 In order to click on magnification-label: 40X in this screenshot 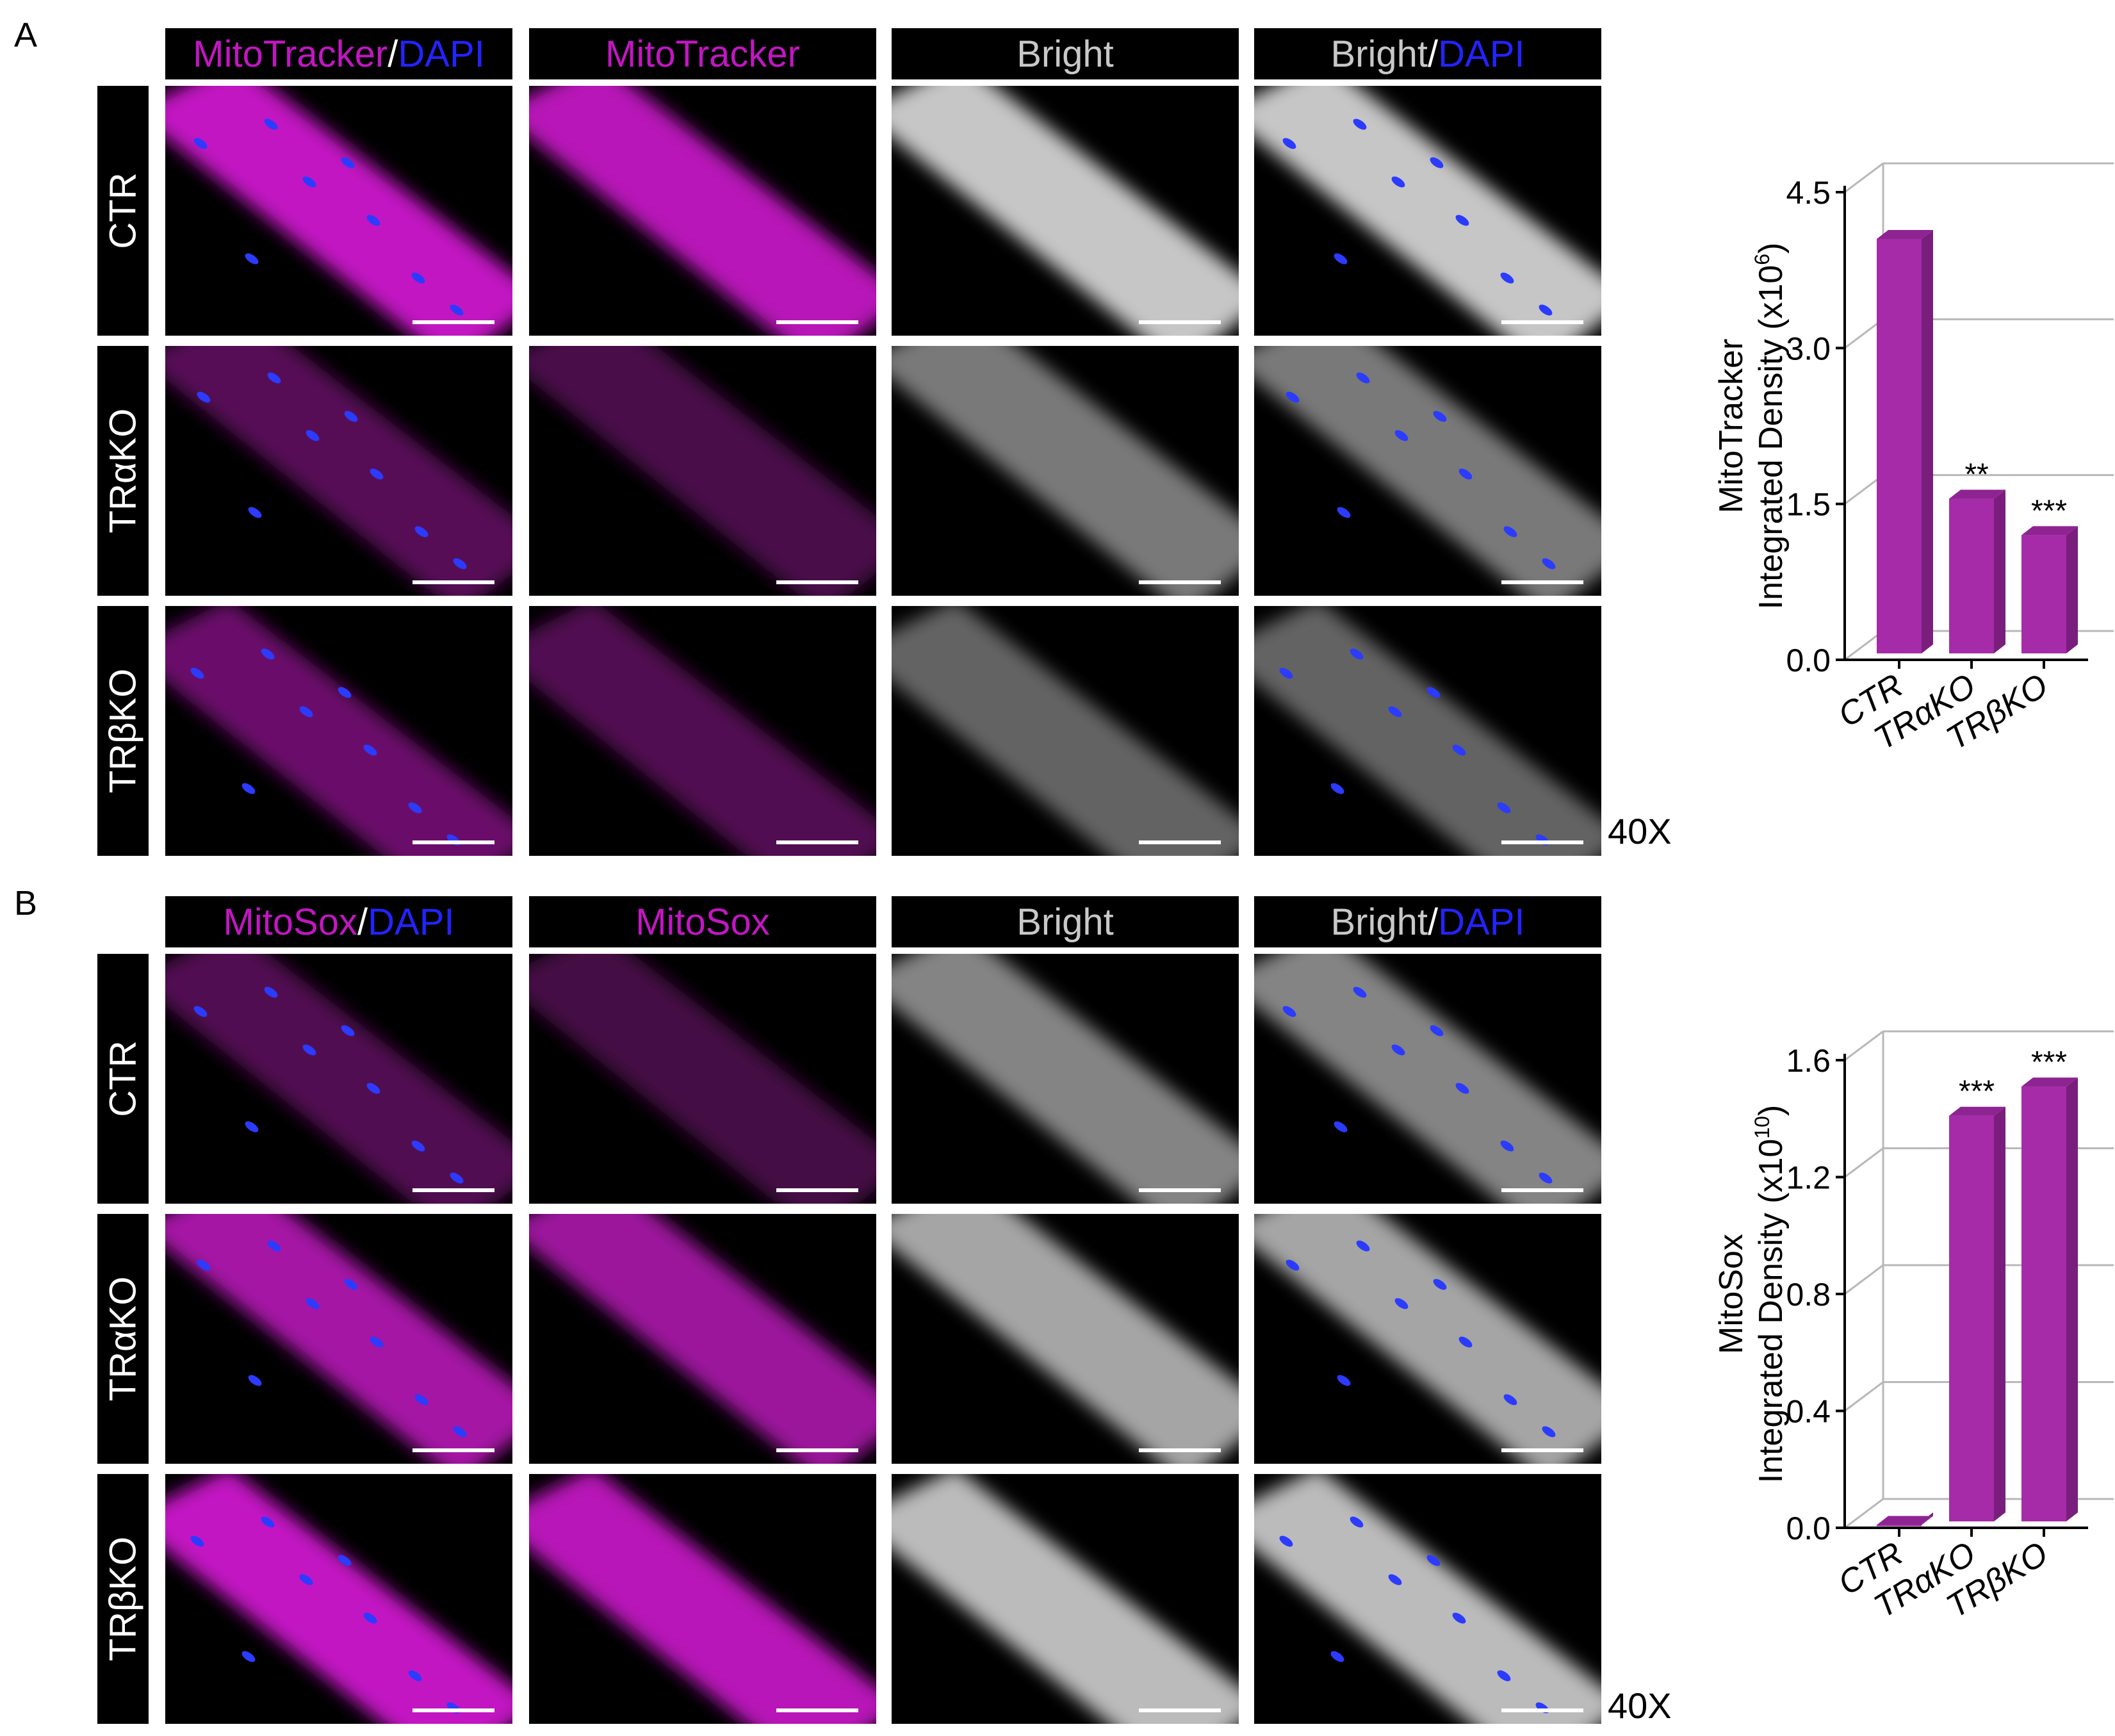, I will do `click(1640, 831)`.